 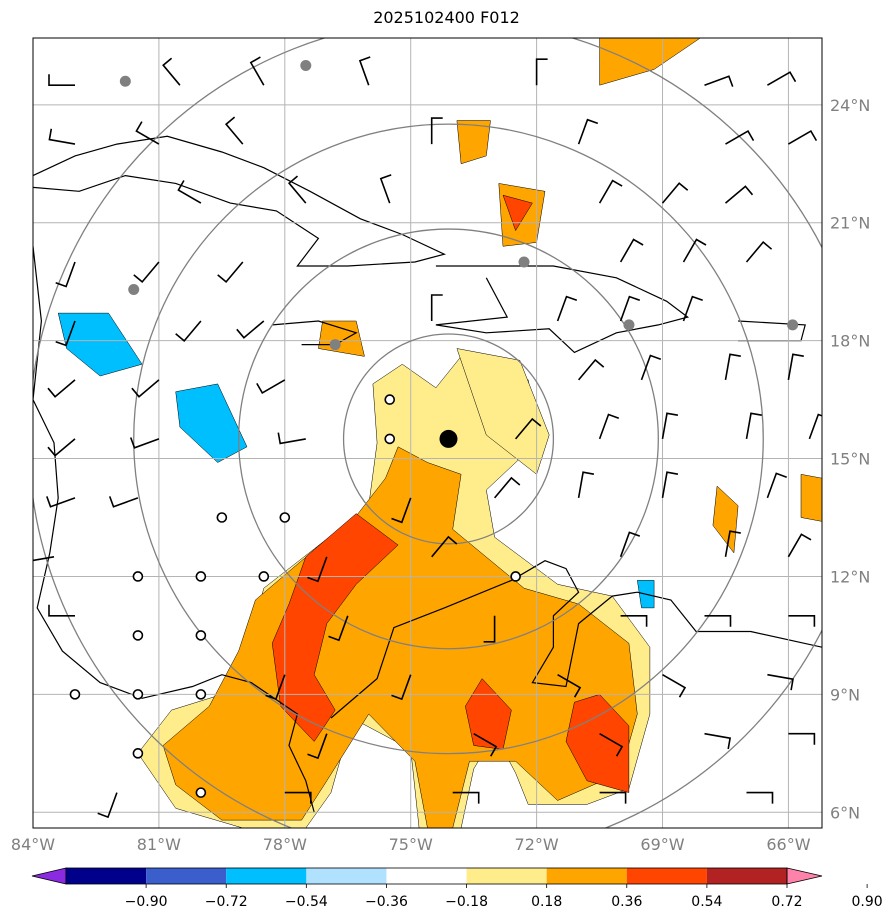 I want to click on y-tick-label: 9°N, so click(x=845, y=694).